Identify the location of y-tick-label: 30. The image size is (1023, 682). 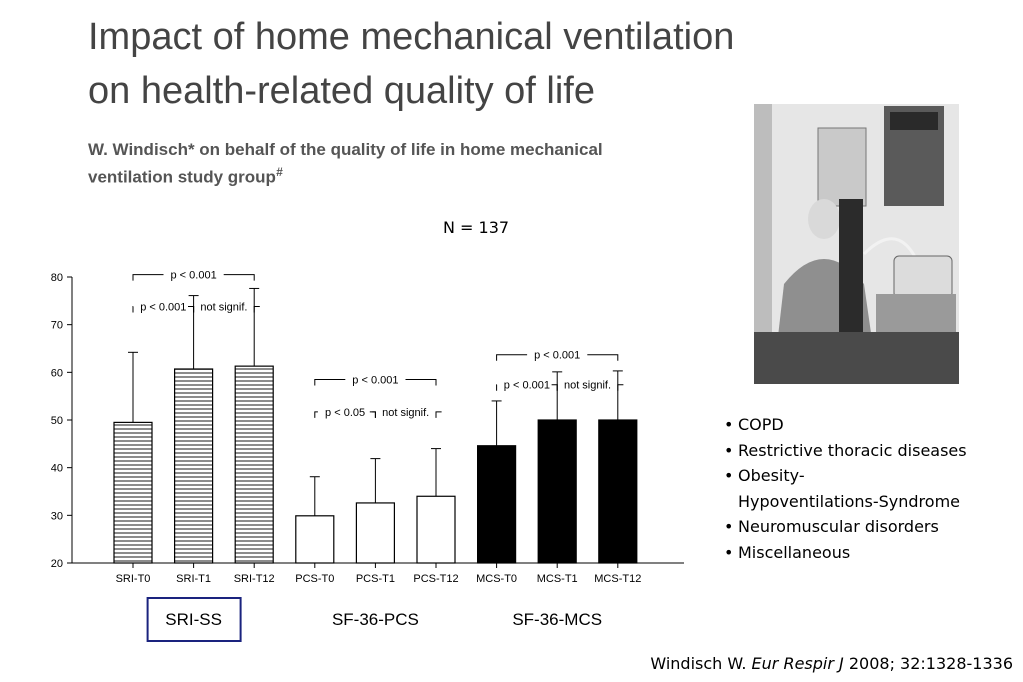
(57, 516).